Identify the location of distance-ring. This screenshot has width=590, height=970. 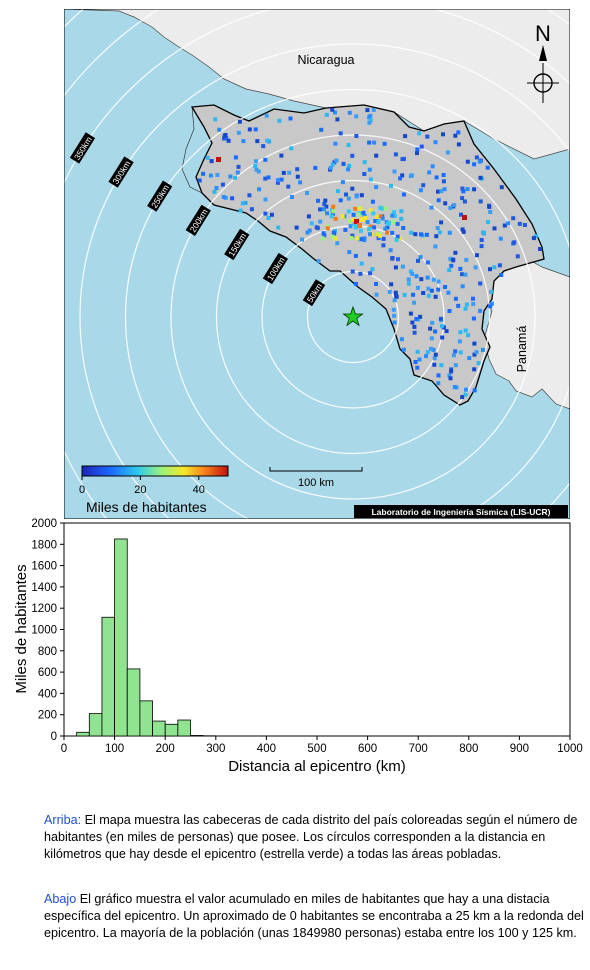
(353, 317).